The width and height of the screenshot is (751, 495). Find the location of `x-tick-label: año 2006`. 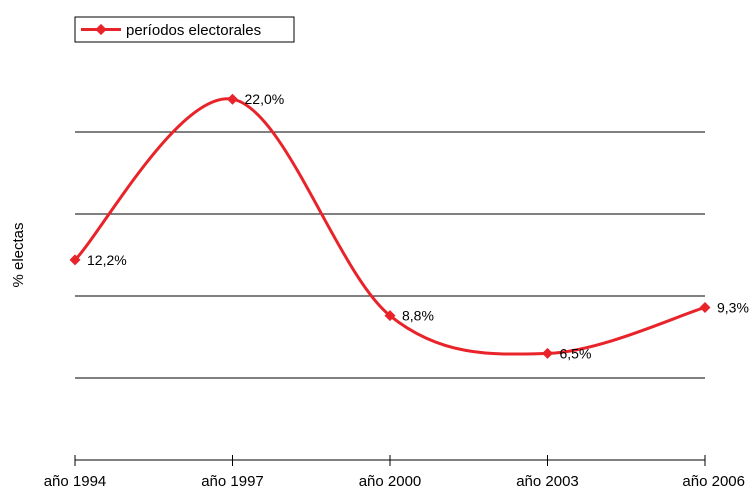

x-tick-label: año 2006 is located at coordinates (713, 481).